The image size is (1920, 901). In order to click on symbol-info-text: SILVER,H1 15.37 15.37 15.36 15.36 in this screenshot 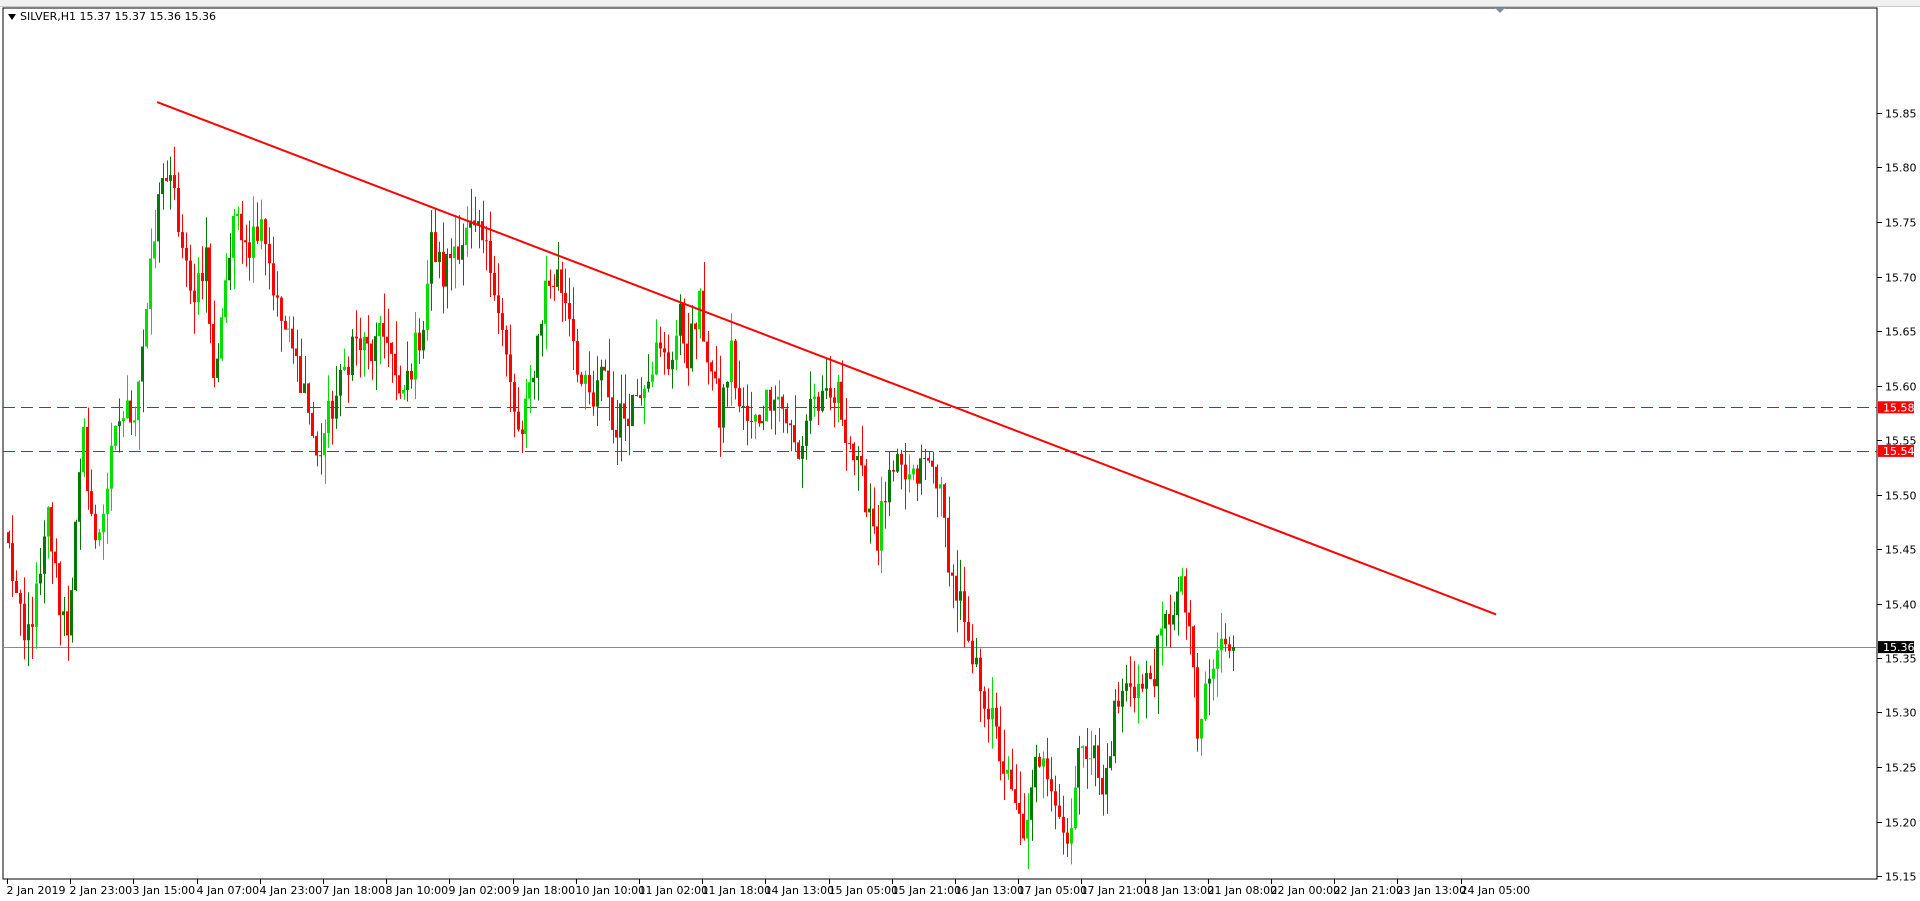, I will do `click(118, 16)`.